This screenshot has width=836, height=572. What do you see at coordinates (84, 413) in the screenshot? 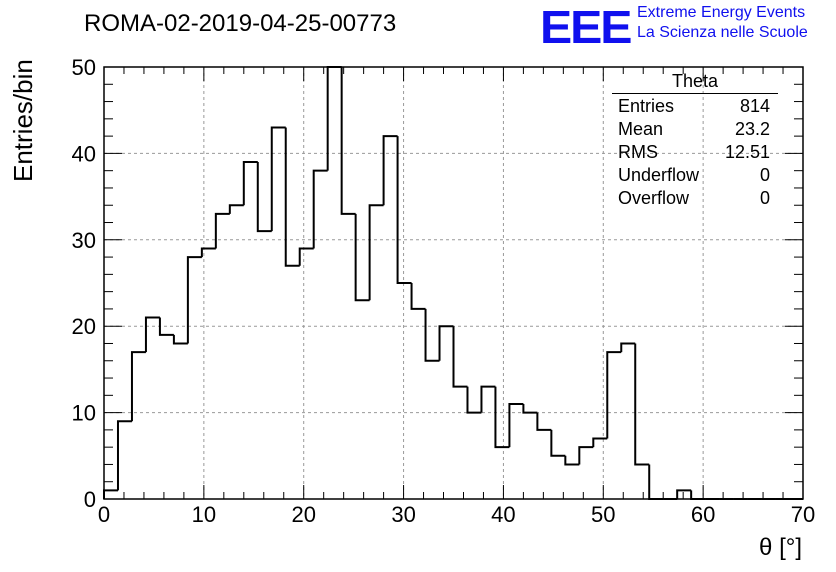
I see `y-tick-label: 10` at bounding box center [84, 413].